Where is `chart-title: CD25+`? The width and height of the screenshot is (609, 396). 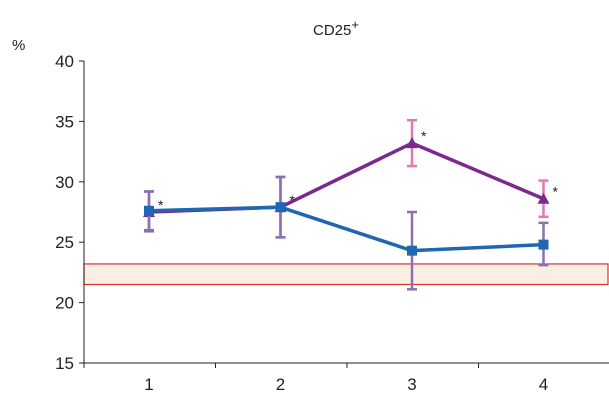
chart-title: CD25+ is located at coordinates (336, 28).